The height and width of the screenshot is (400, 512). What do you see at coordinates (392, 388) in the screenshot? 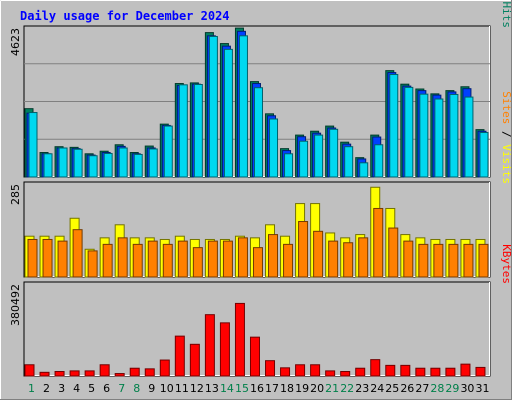
I see `day-label-25: 25` at bounding box center [392, 388].